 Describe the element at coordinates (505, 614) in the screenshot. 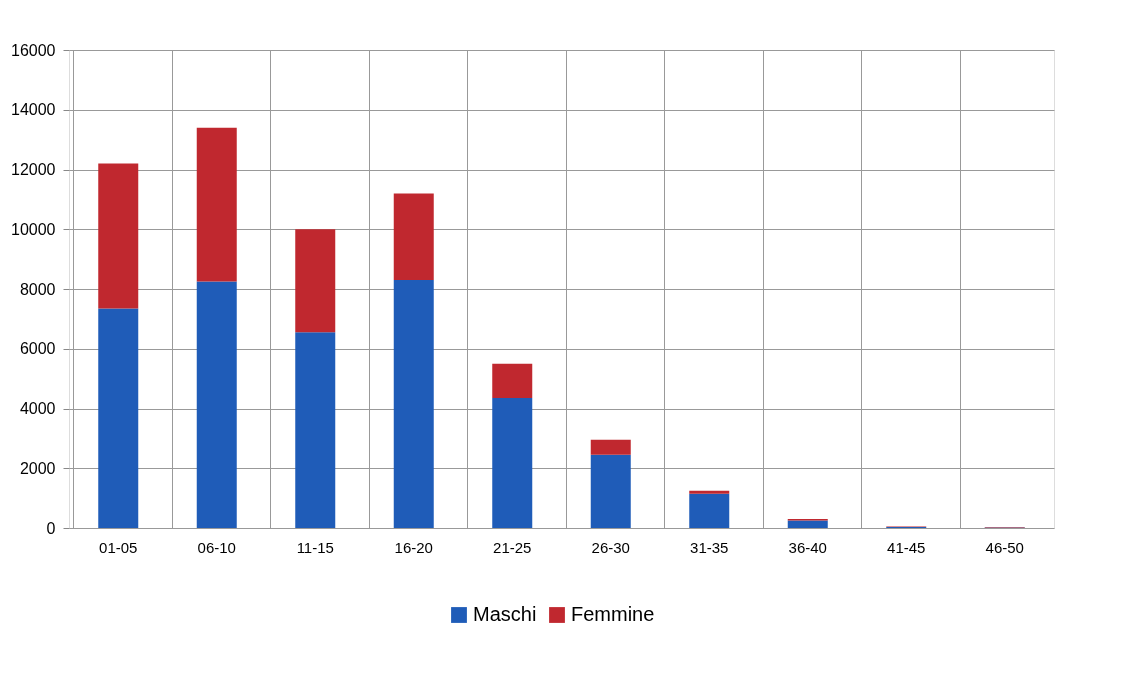

I see `legend-label: Maschi` at that location.